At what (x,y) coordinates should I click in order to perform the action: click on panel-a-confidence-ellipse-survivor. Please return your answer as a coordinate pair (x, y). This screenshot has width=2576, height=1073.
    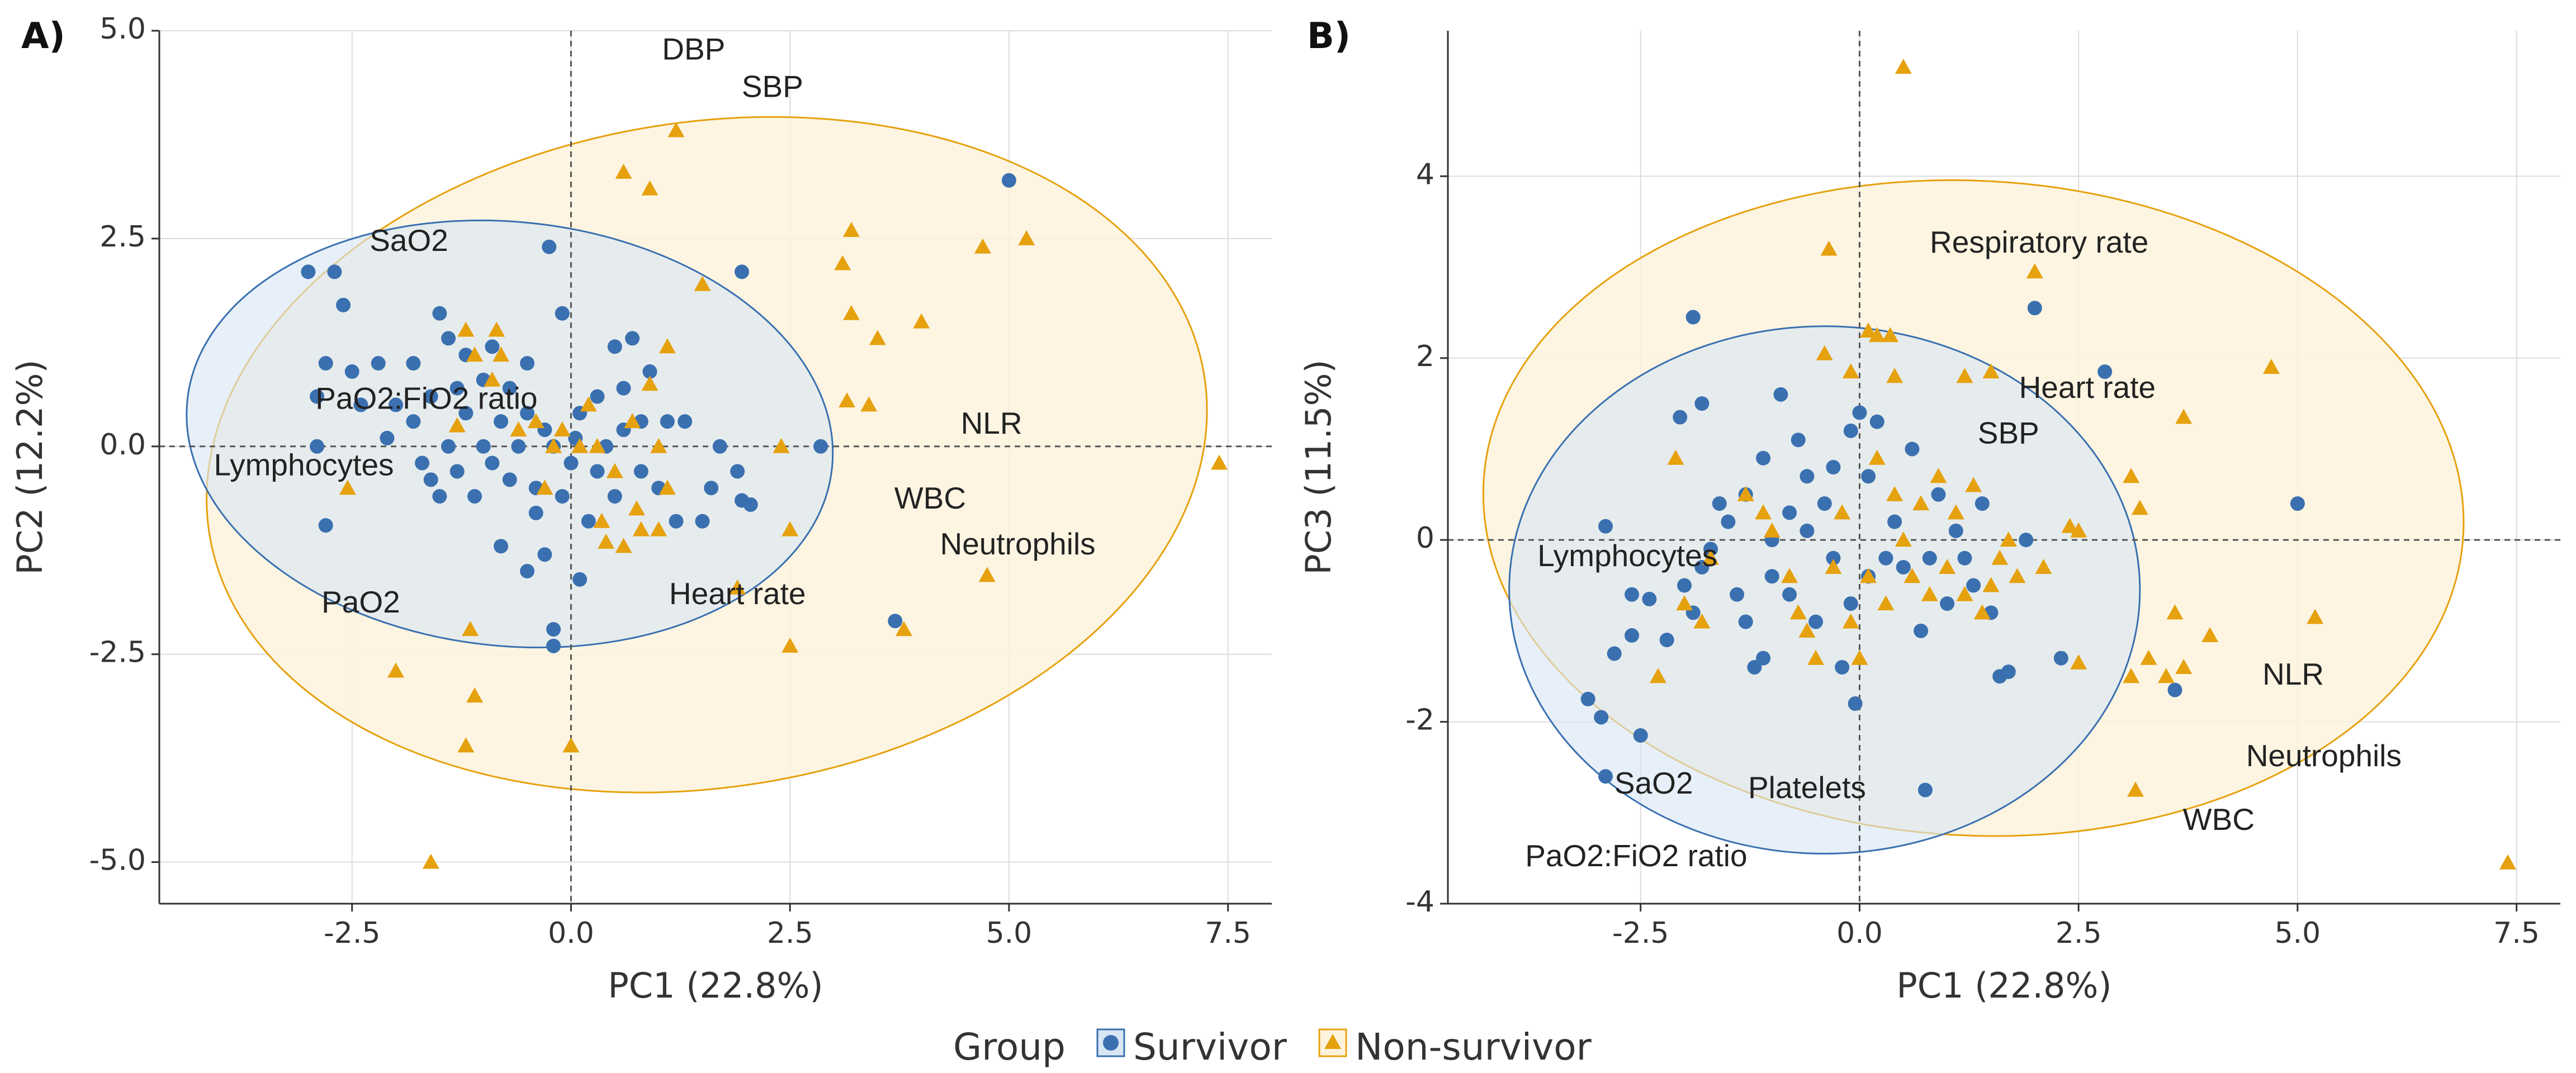
    Looking at the image, I should click on (510, 434).